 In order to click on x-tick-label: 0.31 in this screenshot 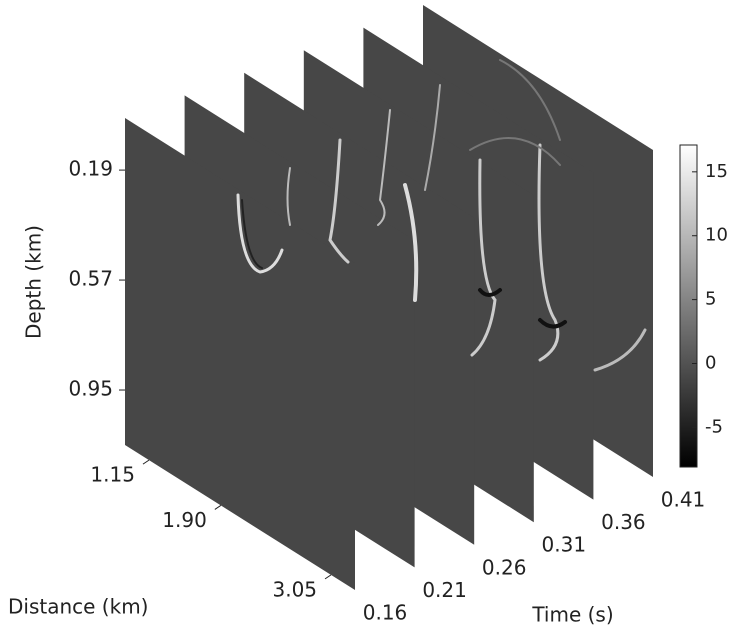, I will do `click(564, 545)`.